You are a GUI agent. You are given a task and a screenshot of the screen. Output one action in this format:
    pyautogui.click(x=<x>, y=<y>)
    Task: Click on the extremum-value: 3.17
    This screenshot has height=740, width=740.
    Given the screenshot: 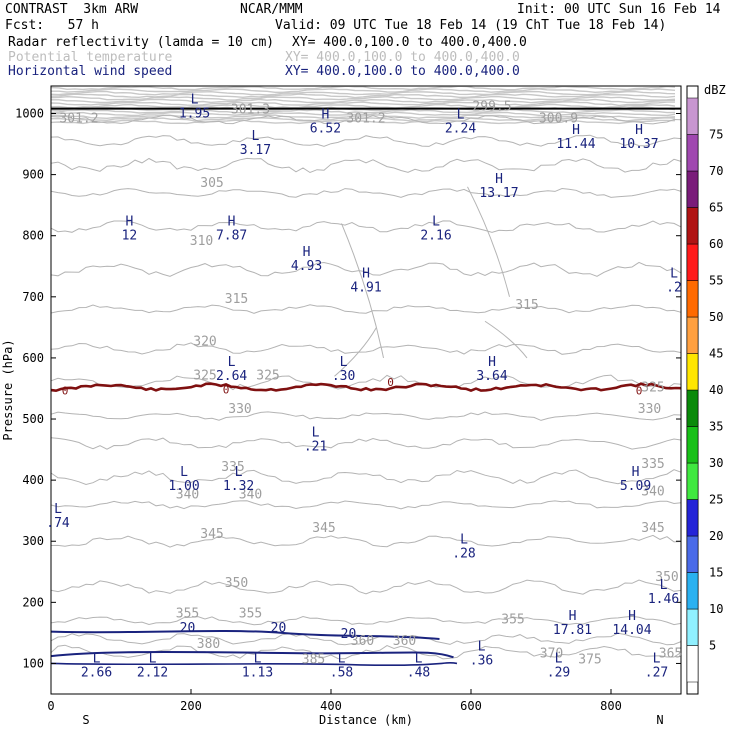 What is the action you would take?
    pyautogui.click(x=255, y=150)
    